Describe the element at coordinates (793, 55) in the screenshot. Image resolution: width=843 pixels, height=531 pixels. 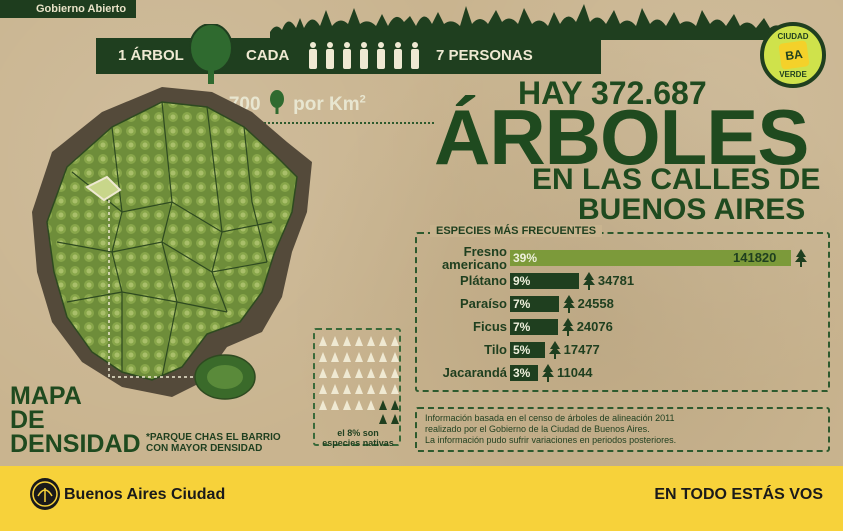
I see `ciudad-verde-badge: CIUDAD BA VERDE` at that location.